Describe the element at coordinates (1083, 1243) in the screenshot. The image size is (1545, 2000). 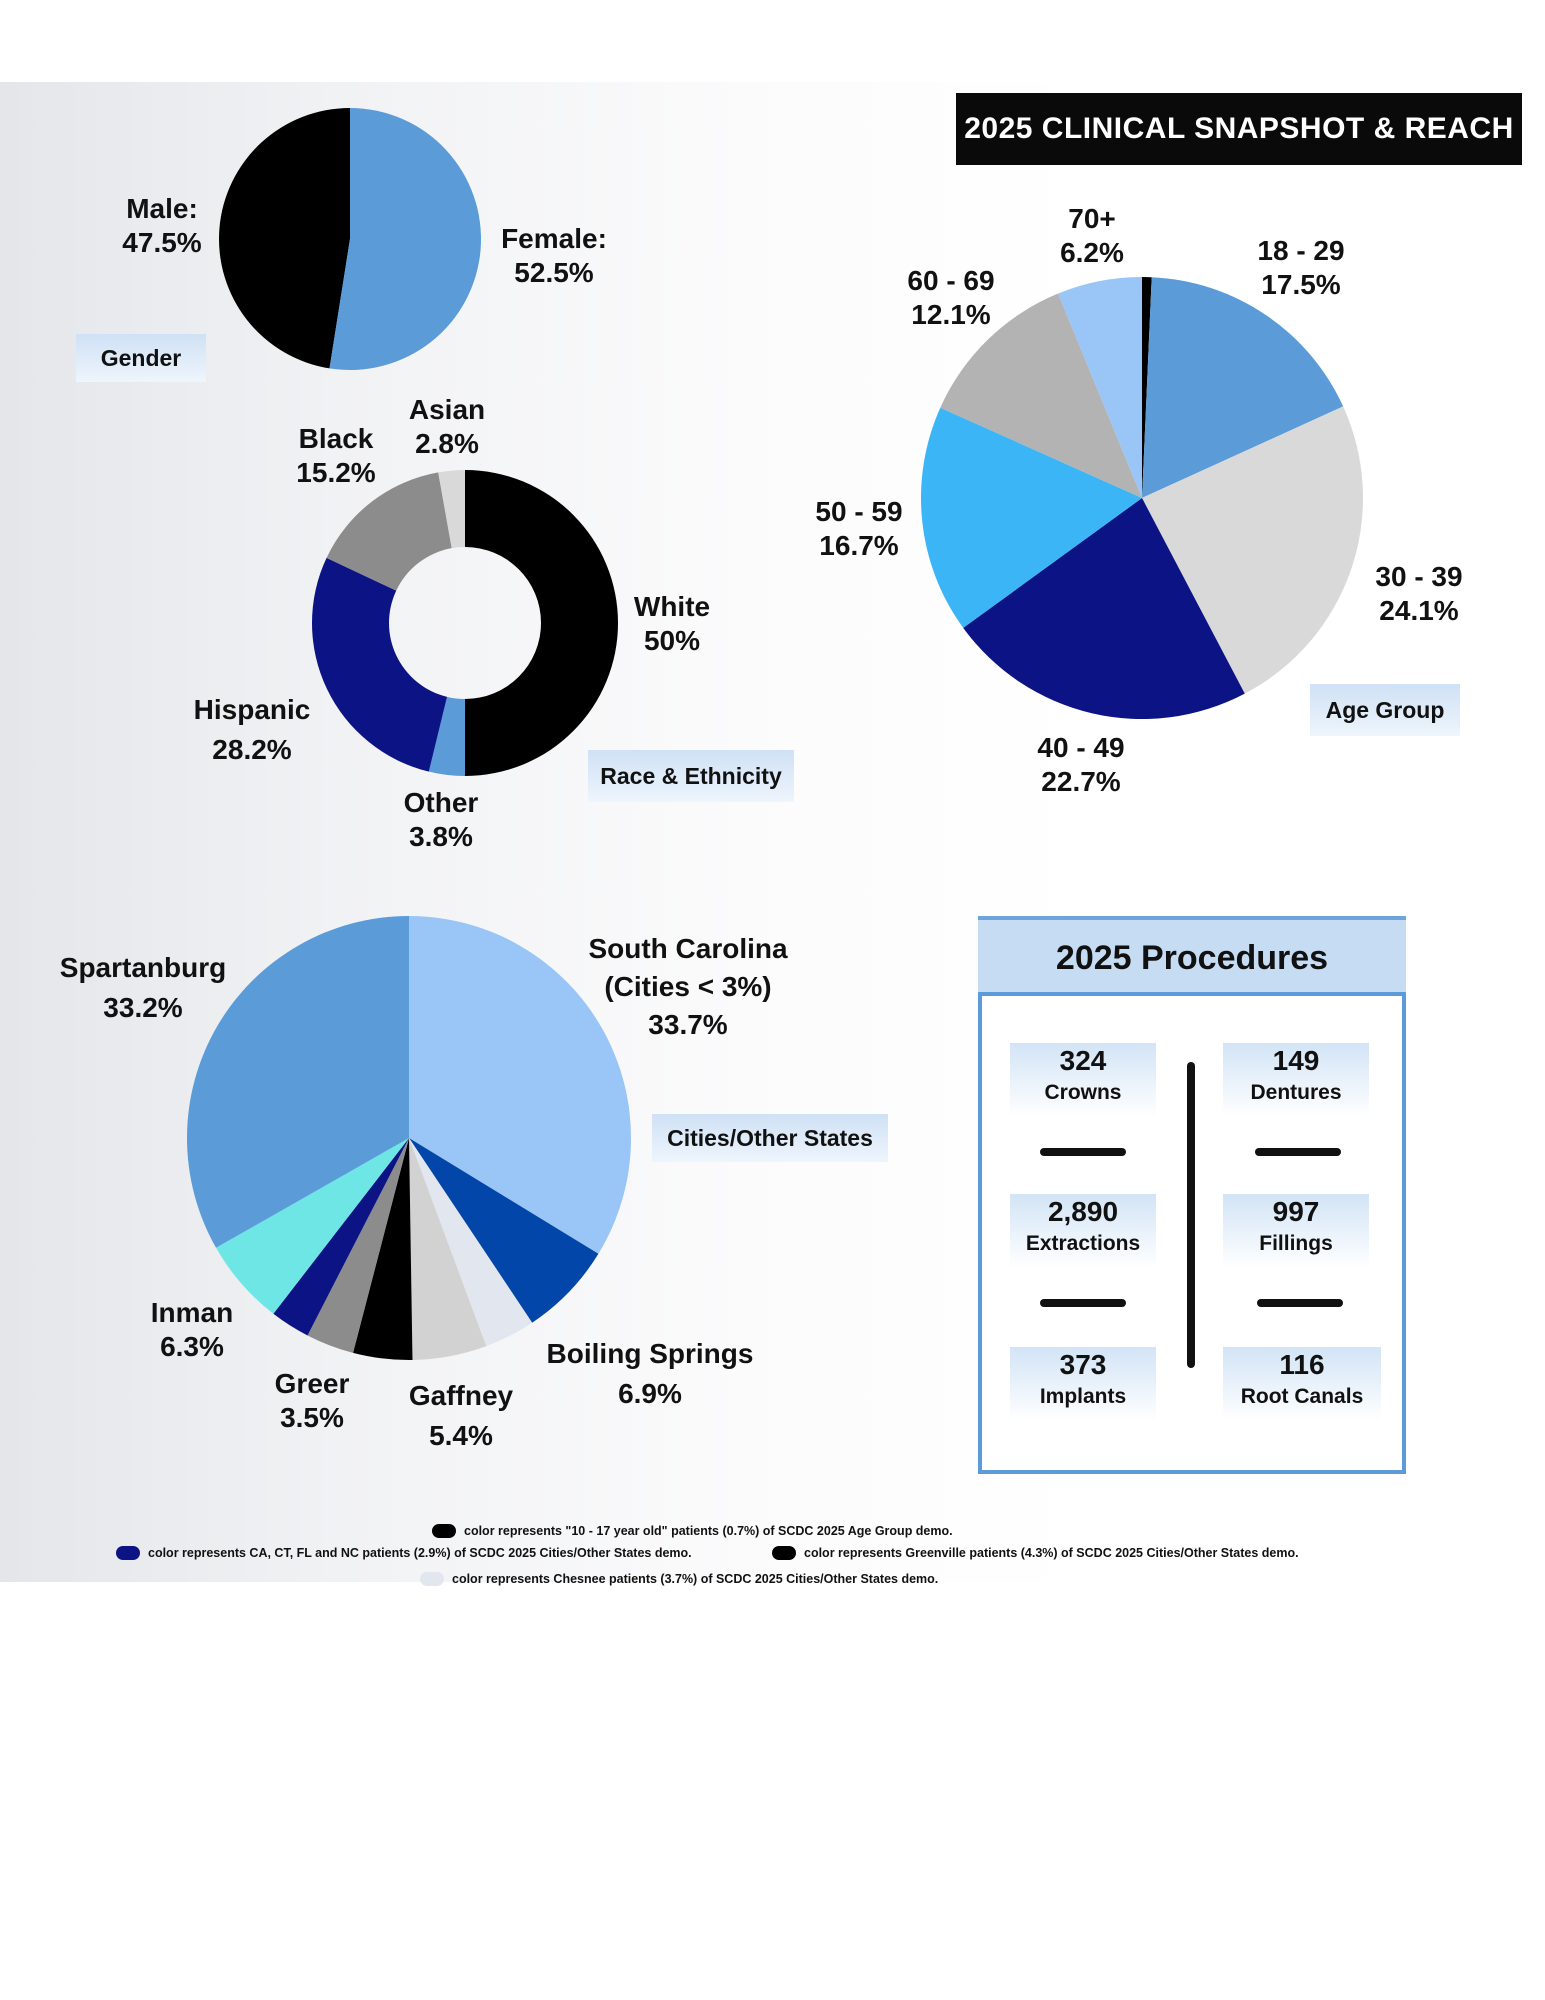
I see `procedure-extractions-label: Extractions` at that location.